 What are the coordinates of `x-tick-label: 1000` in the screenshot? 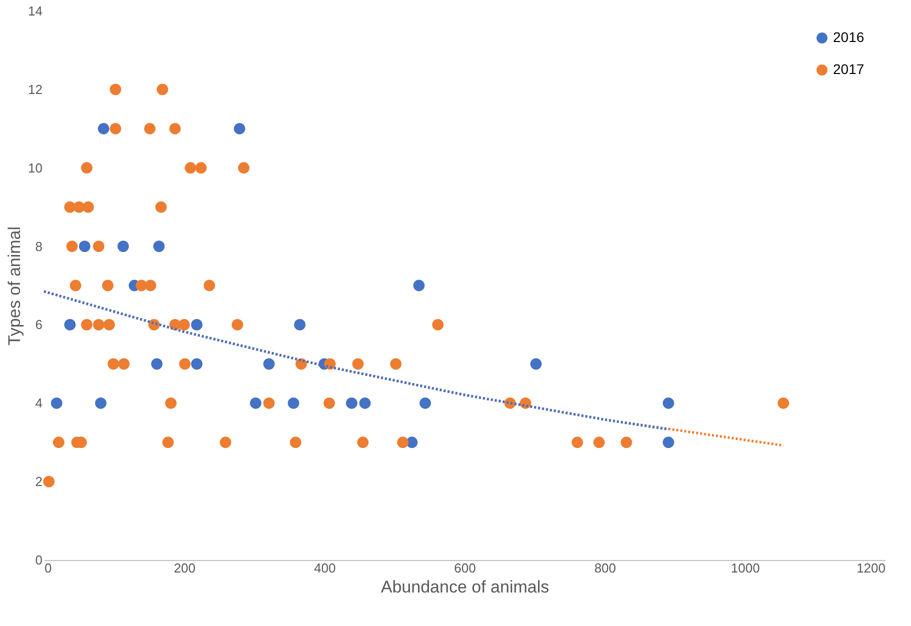 It's located at (745, 568).